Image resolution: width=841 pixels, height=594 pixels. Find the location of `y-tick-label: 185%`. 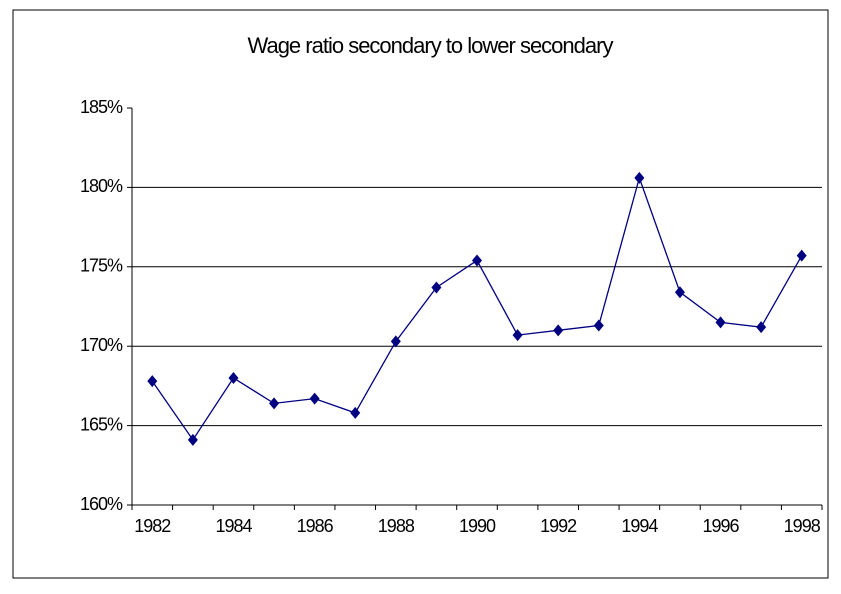

y-tick-label: 185% is located at coordinates (101, 107).